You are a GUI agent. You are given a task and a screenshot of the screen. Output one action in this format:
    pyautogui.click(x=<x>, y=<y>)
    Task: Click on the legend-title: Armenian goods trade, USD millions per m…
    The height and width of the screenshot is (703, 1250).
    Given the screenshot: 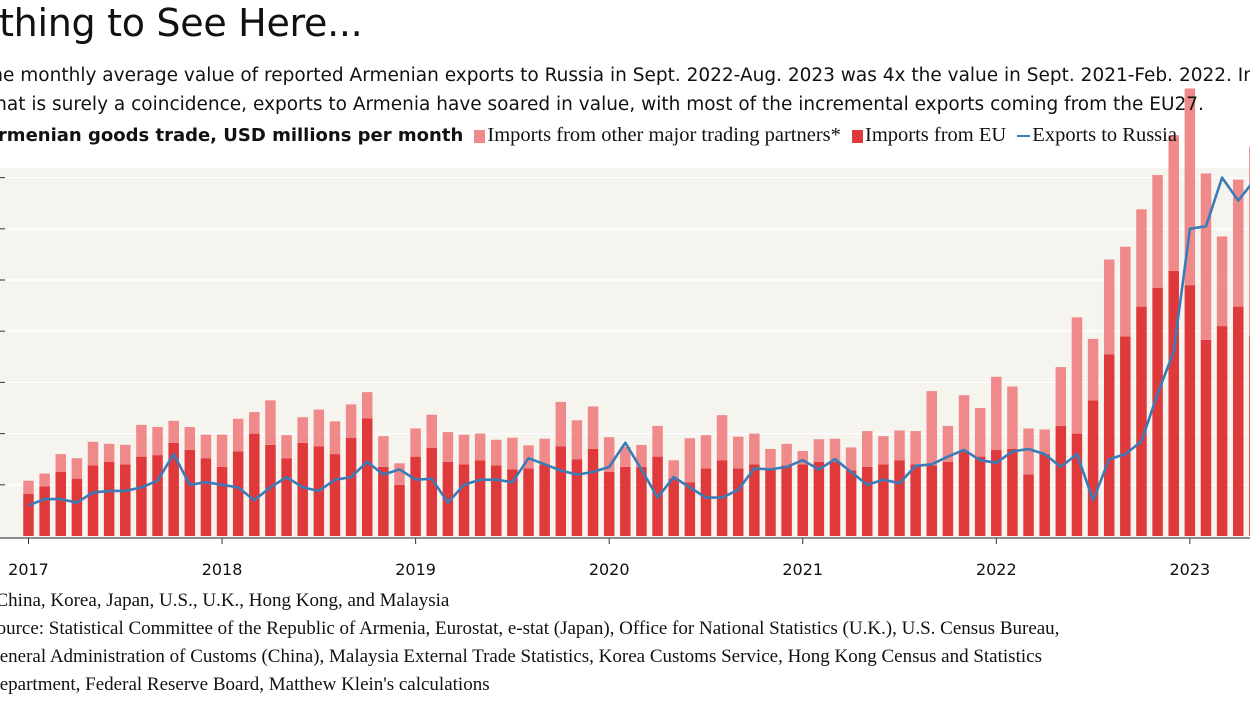 What is the action you would take?
    pyautogui.click(x=232, y=135)
    